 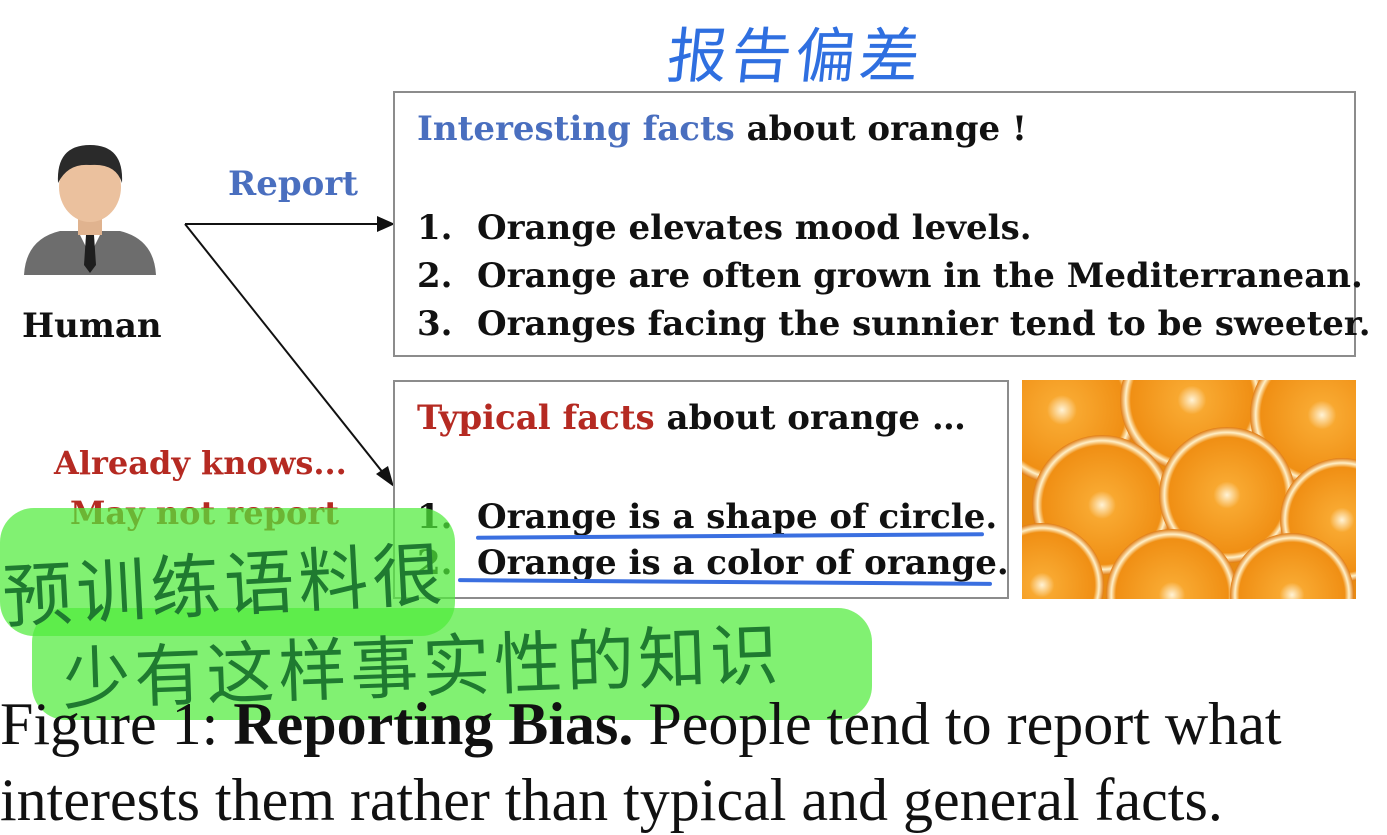 What do you see at coordinates (713, 563) in the screenshot?
I see `list-item: 2.Orange is a color of orange.` at bounding box center [713, 563].